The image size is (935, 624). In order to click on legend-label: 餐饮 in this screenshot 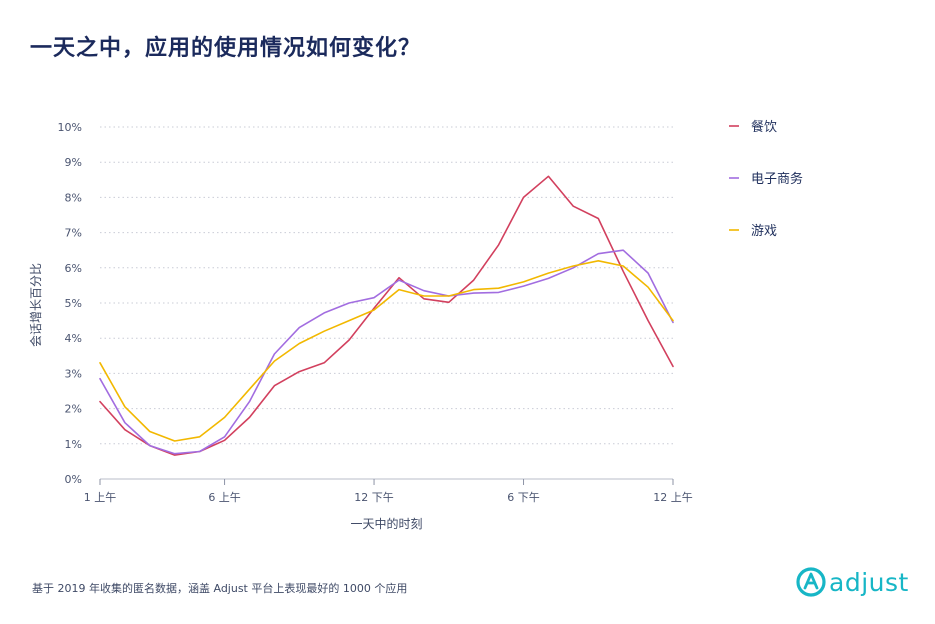, I will do `click(764, 127)`.